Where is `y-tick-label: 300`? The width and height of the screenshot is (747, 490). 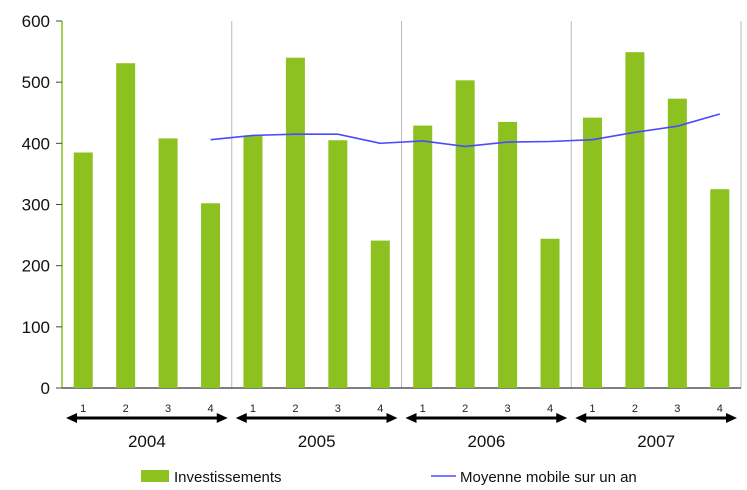
y-tick-label: 300 is located at coordinates (36, 205).